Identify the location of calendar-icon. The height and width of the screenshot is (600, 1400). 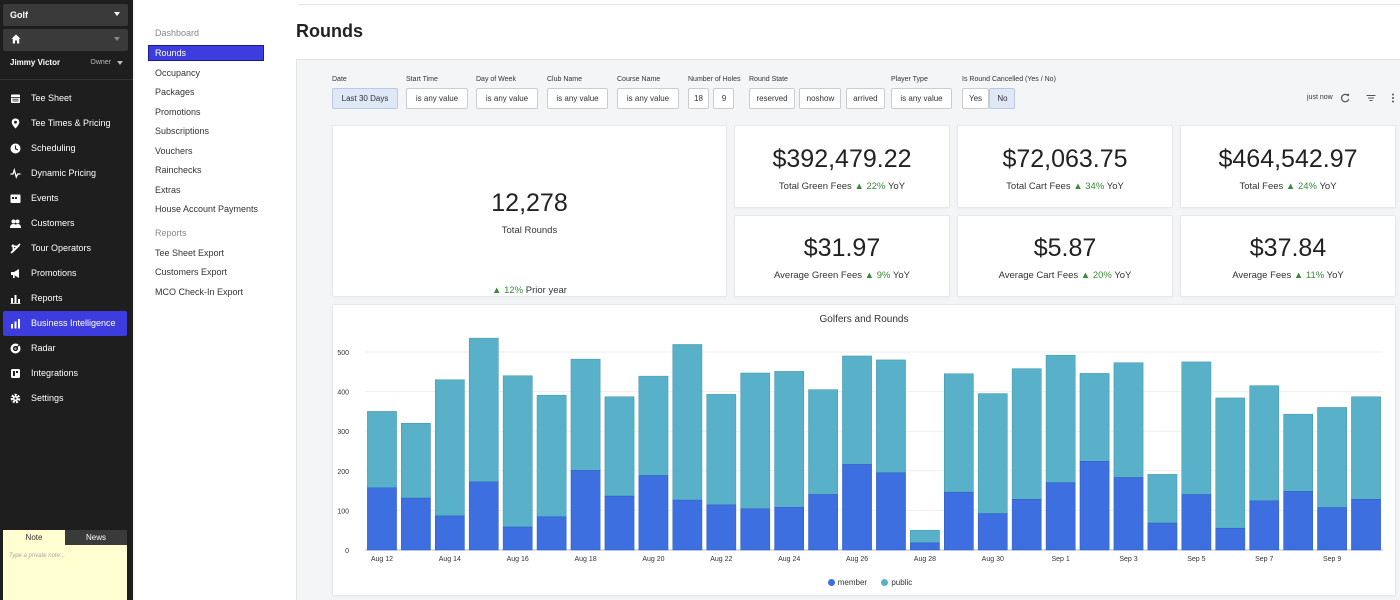
(15, 98).